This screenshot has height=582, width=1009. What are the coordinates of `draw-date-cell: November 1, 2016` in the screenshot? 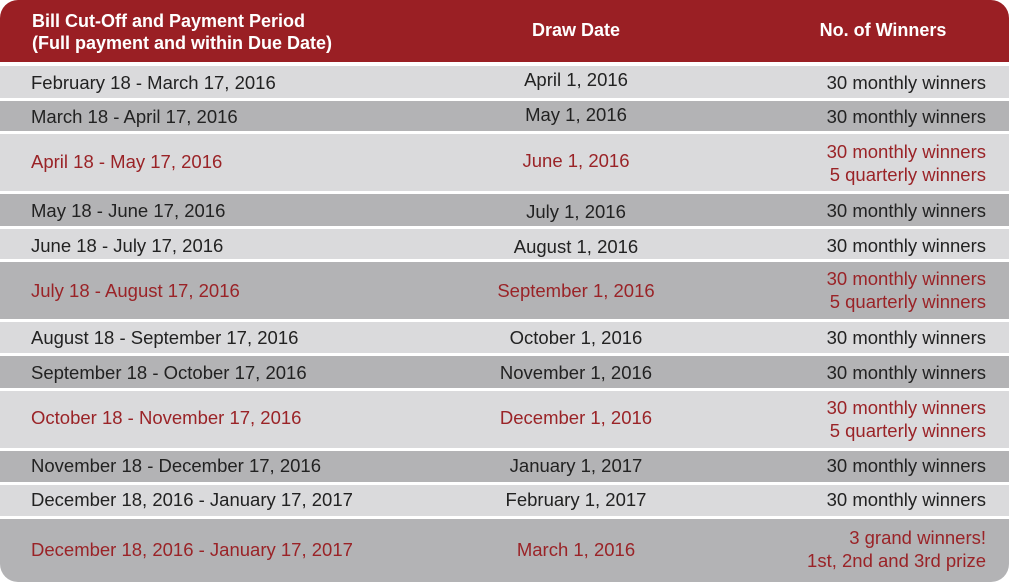 It's located at (576, 372).